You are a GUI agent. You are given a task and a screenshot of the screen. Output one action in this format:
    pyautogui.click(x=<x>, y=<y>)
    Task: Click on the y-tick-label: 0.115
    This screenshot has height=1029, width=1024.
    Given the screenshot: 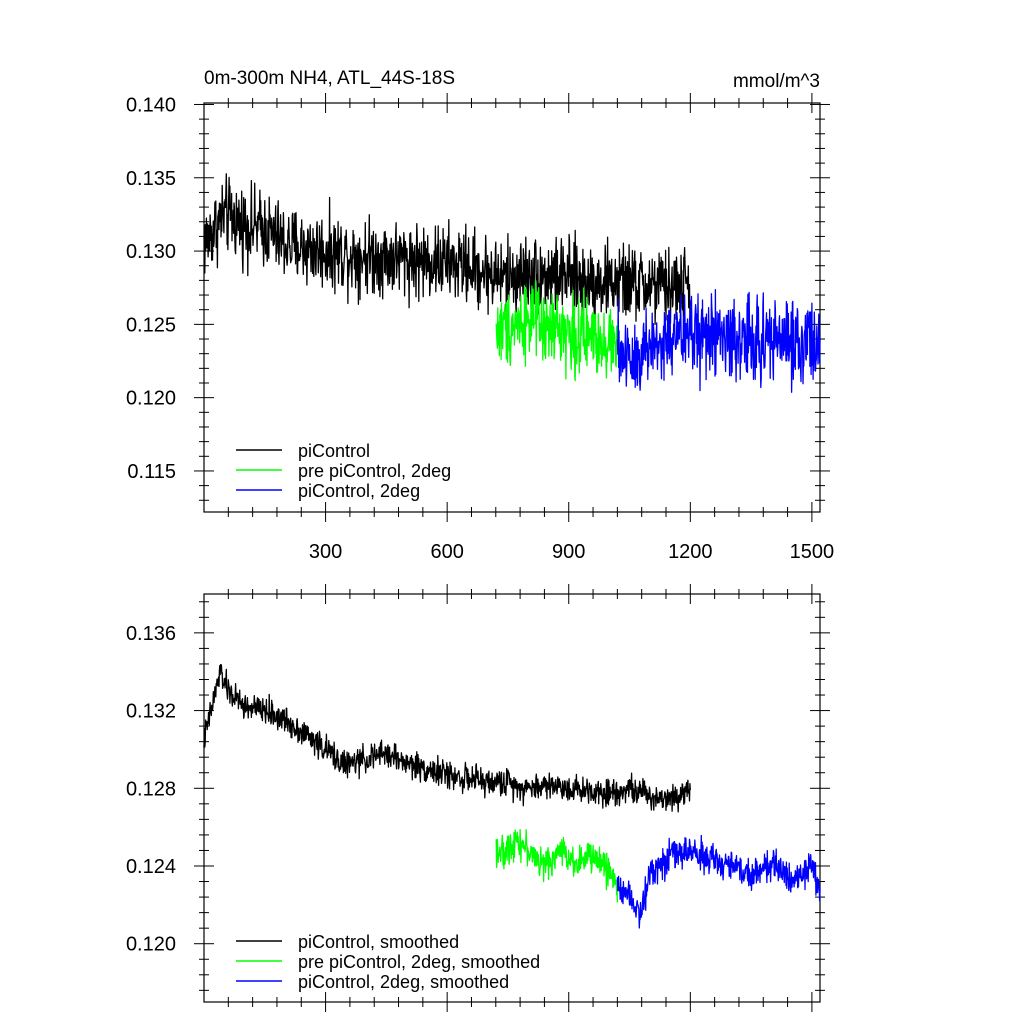 What is the action you would take?
    pyautogui.click(x=151, y=472)
    